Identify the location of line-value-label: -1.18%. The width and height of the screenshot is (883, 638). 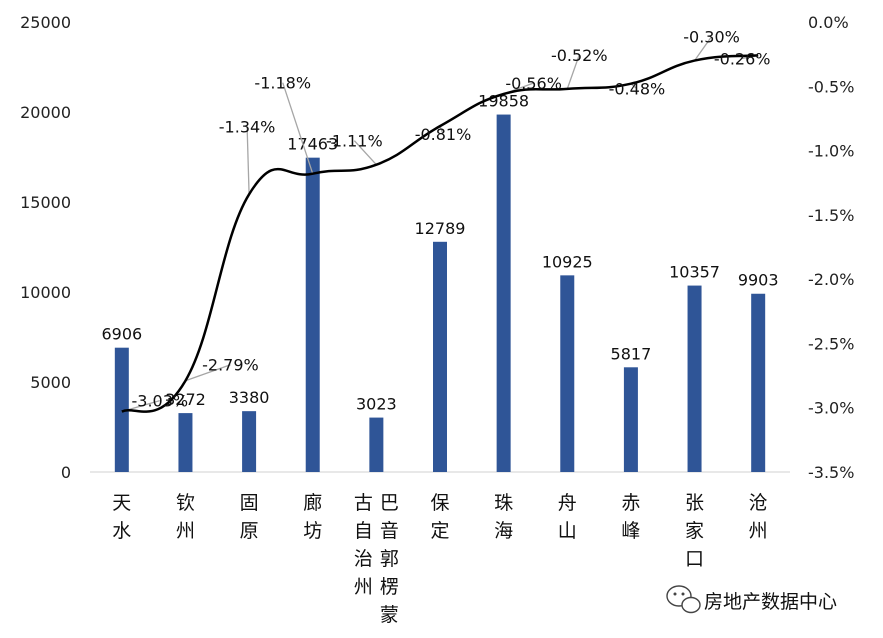
(282, 83).